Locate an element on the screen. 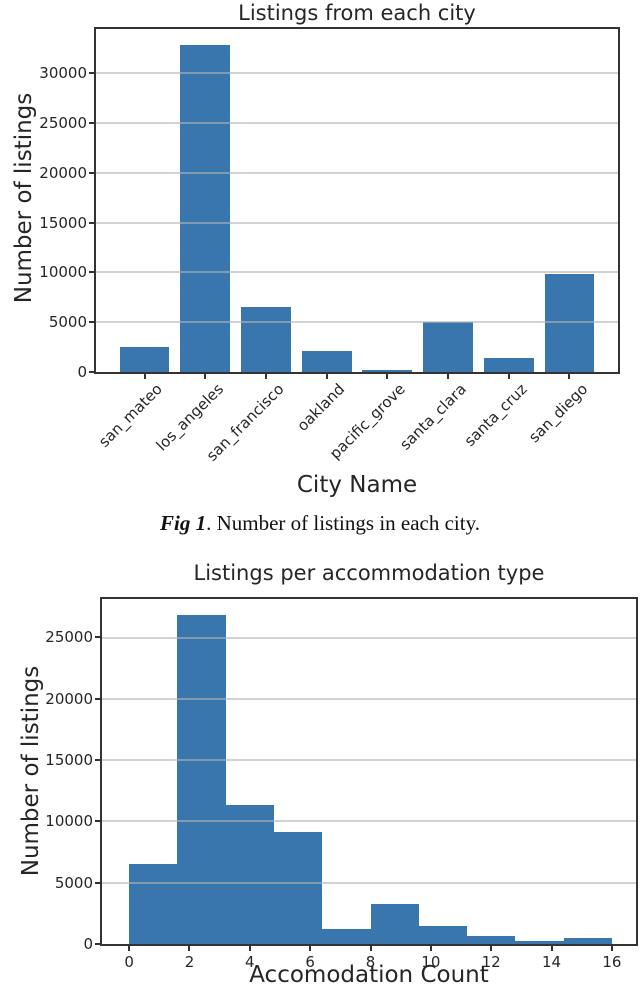 This screenshot has height=998, width=640. bar-los_angeles is located at coordinates (205, 208).